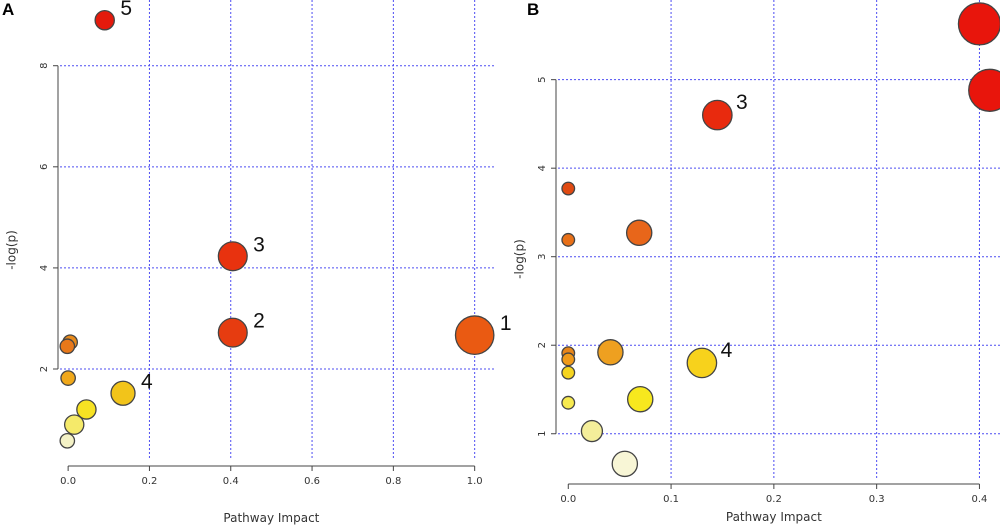 Image resolution: width=1000 pixels, height=525 pixels. Describe the element at coordinates (568, 499) in the screenshot. I see `panel-b-x-tick-label: 0.0` at that location.